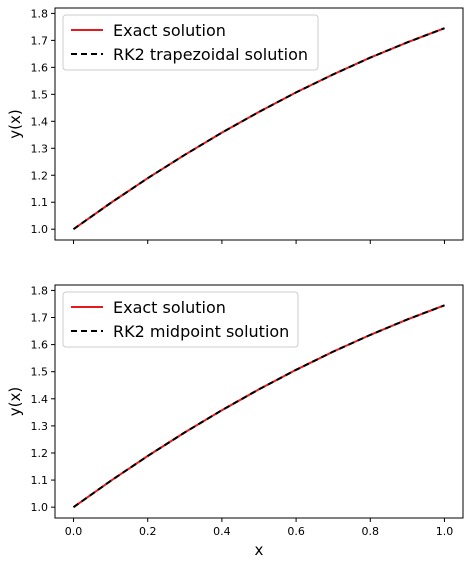 This screenshot has width=474, height=566. Describe the element at coordinates (445, 531) in the screenshot. I see `x-tick-label: 1.0` at that location.